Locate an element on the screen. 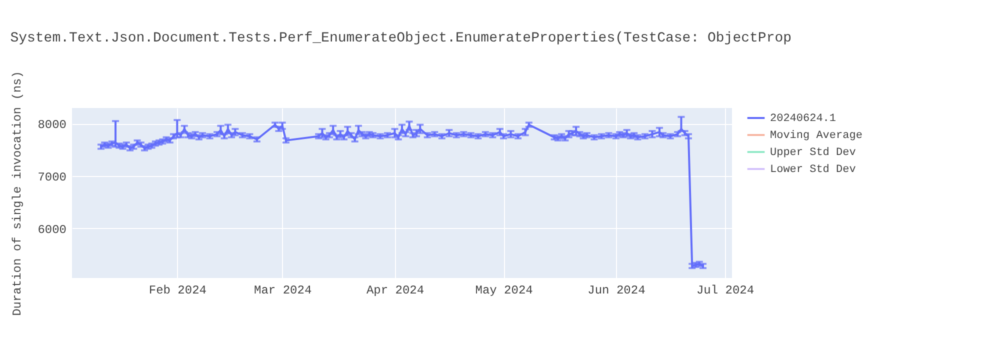 This screenshot has height=350, width=1000. chart-title: System.Text.Json.Document.Tests.Perf_EnumerateObject.EnumerateProperties(TestCase: ObjectProp is located at coordinates (401, 38).